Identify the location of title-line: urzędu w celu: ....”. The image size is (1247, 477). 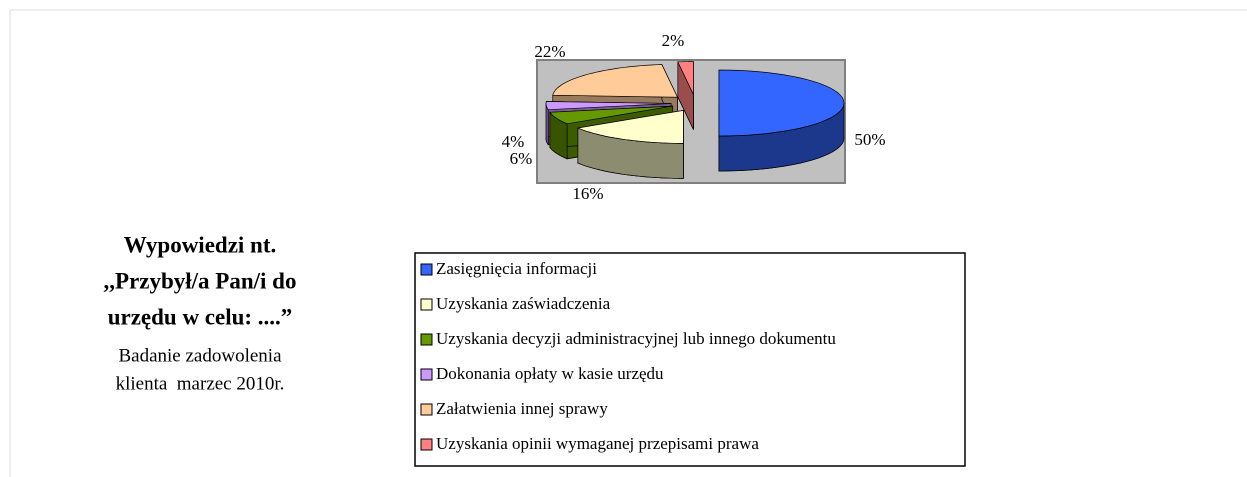
(200, 316).